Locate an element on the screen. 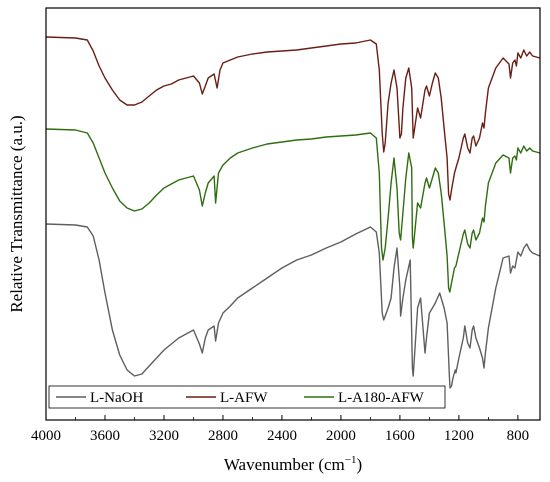  x-tick-label-2800: 2800 is located at coordinates (223, 436).